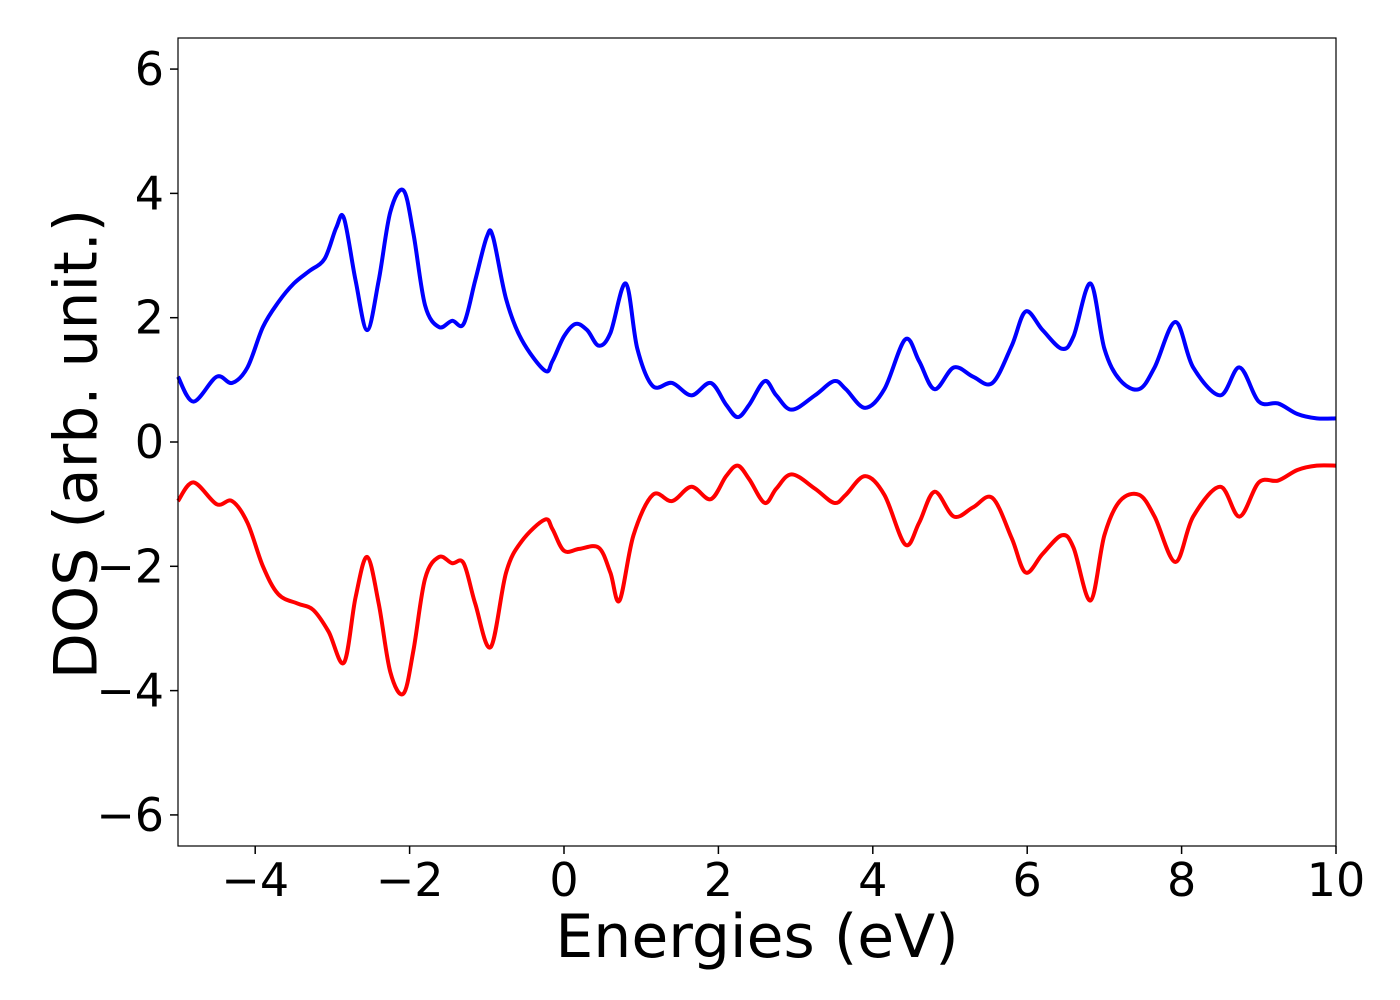 This screenshot has height=1000, width=1400. I want to click on x-tick-label: −4, so click(255, 880).